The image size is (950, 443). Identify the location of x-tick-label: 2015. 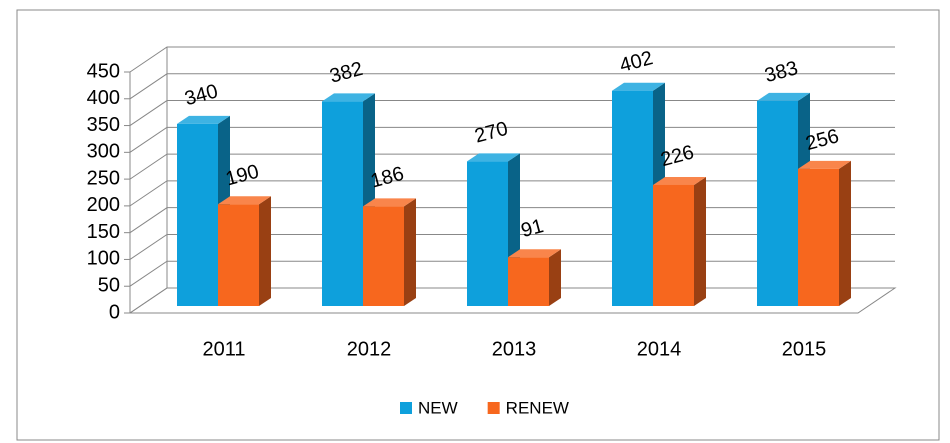
(804, 349).